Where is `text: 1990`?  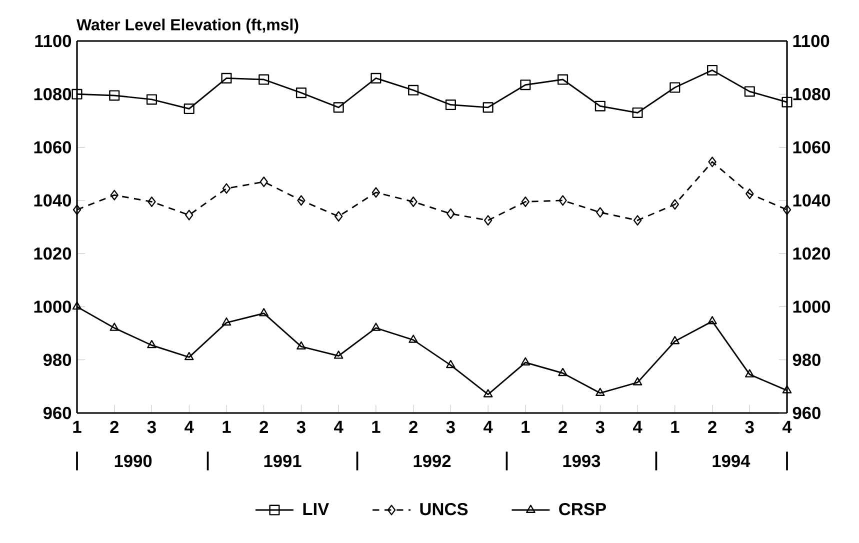 text: 1990 is located at coordinates (133, 461).